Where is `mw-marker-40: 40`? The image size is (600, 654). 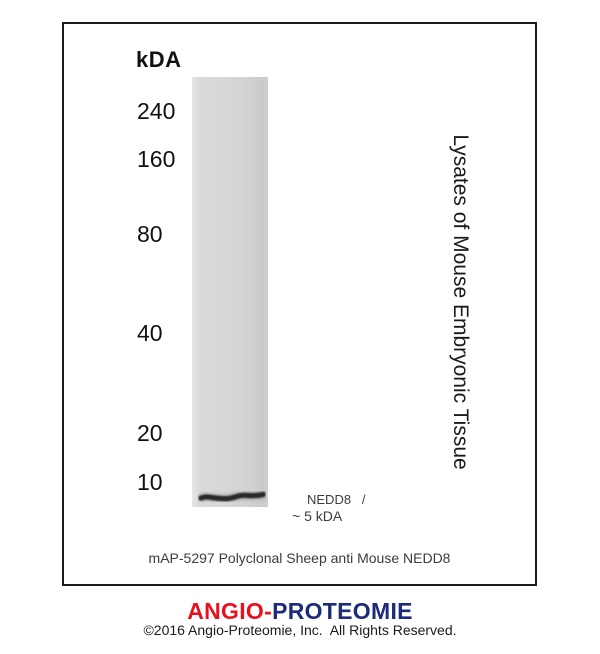
mw-marker-40: 40 is located at coordinates (150, 333).